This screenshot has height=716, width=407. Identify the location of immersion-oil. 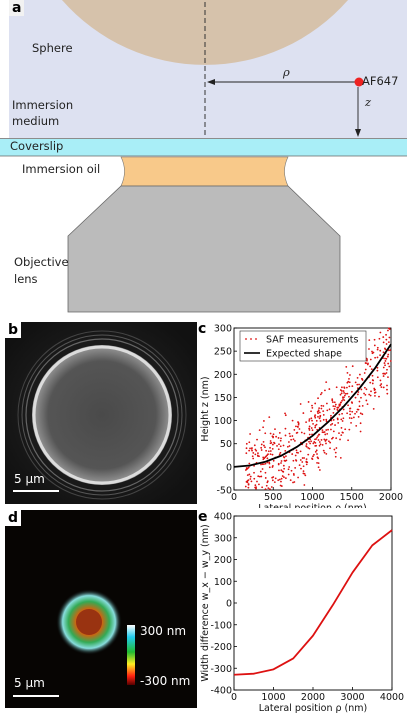
(204, 171).